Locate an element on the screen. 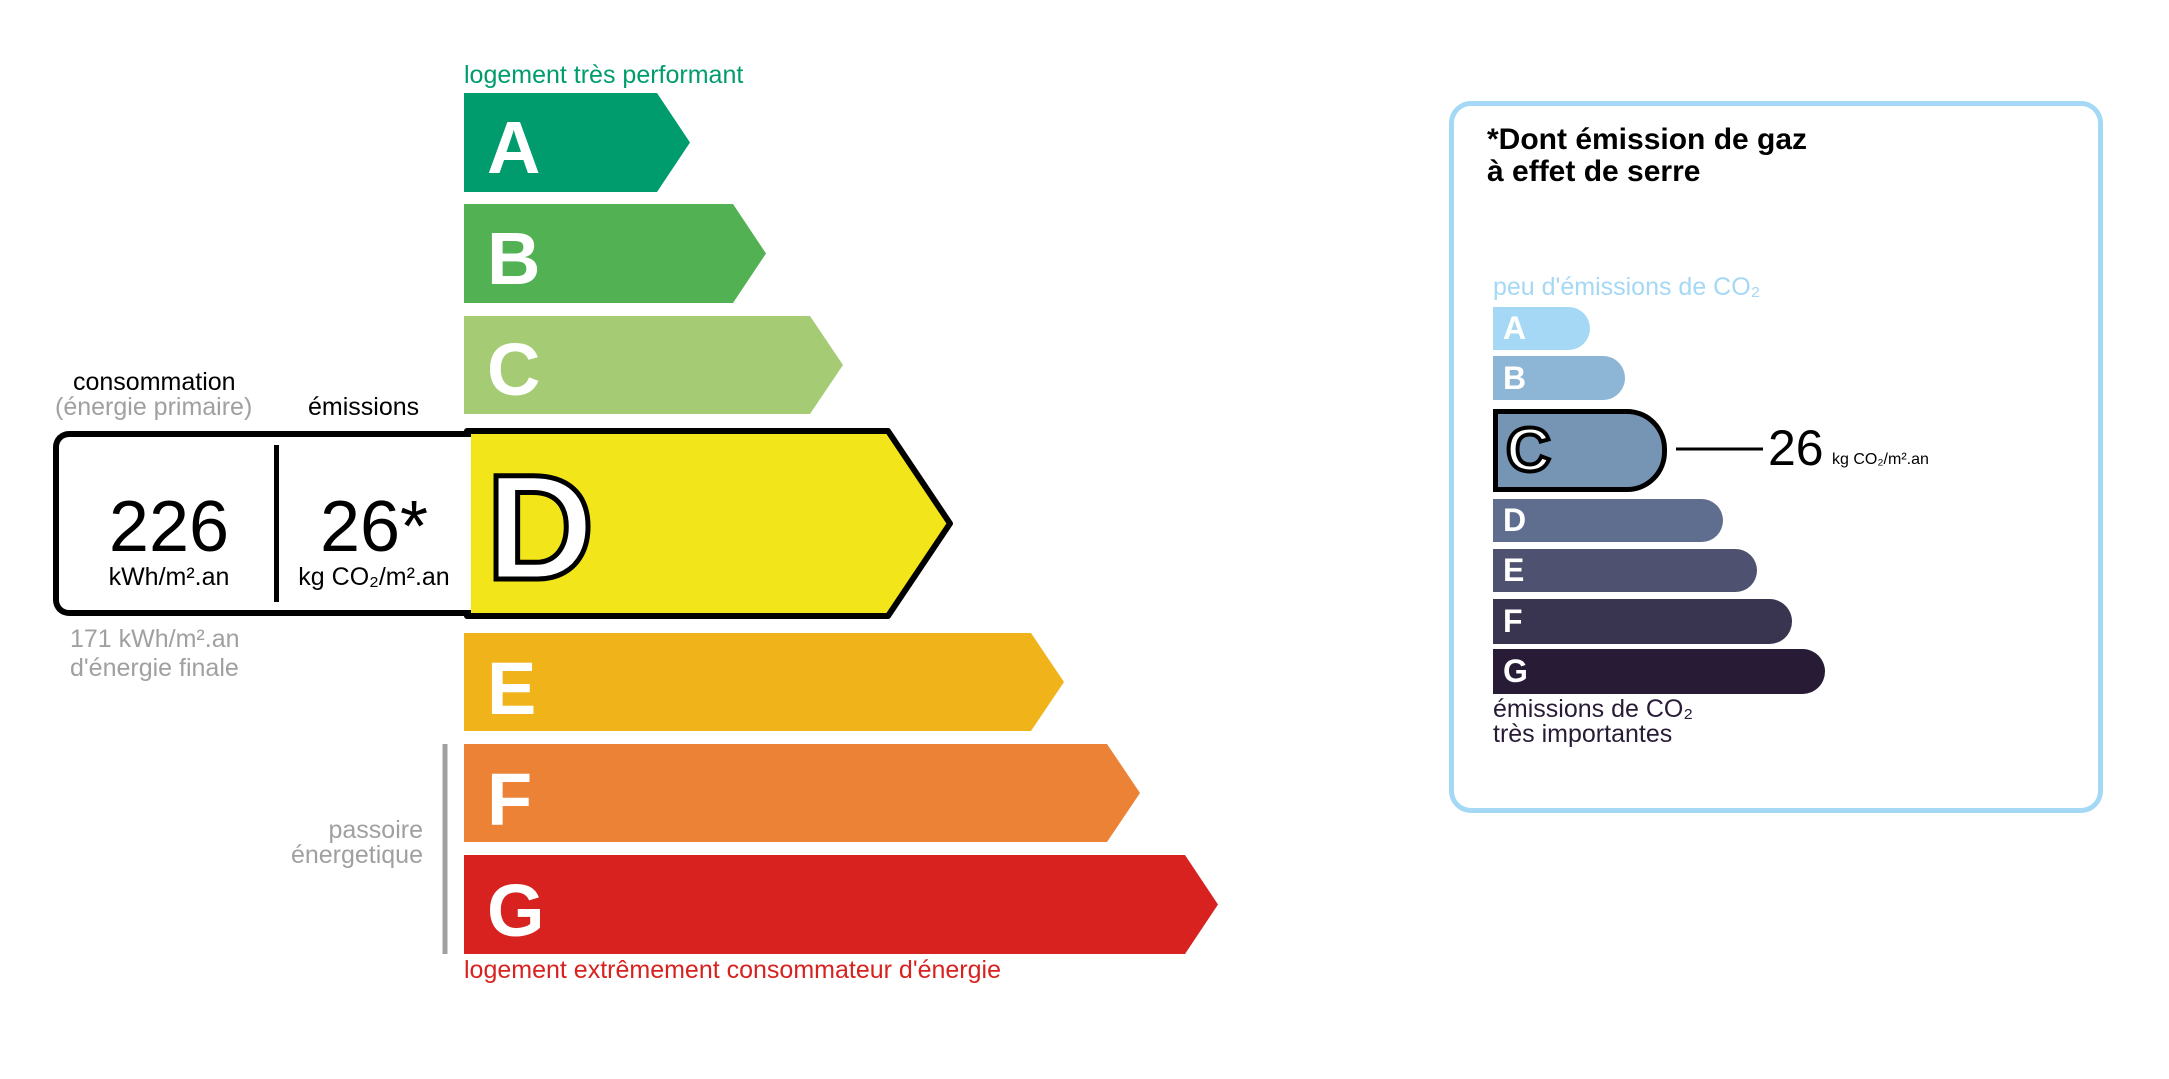  energy-bar-e is located at coordinates (764, 682).